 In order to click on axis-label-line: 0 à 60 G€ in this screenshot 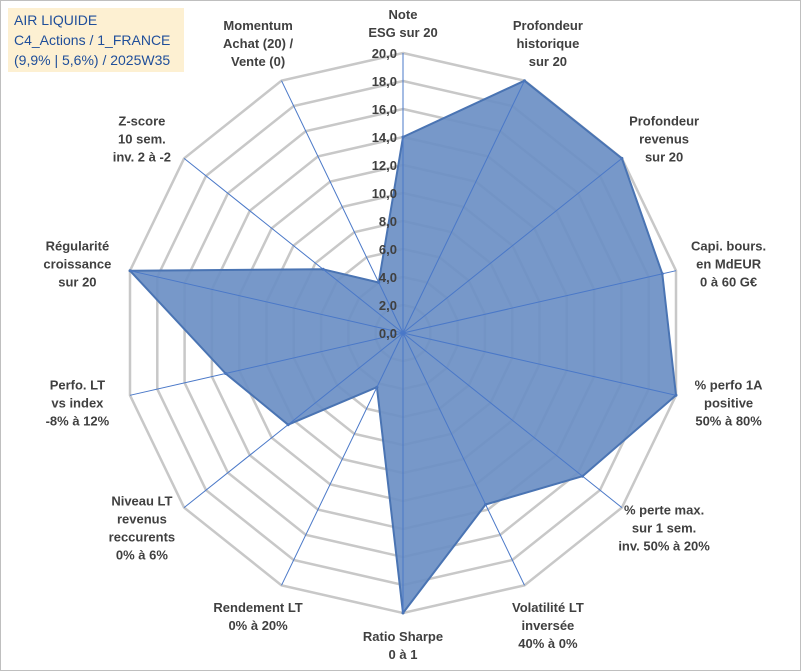, I will do `click(728, 282)`.